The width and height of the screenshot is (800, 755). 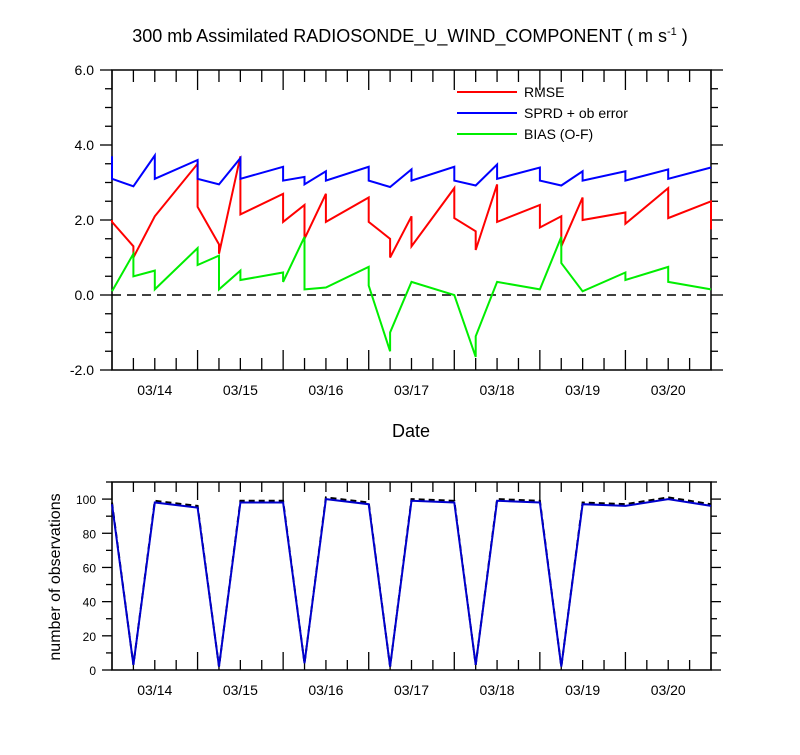 I want to click on y-tick-label: 0, so click(x=92, y=671).